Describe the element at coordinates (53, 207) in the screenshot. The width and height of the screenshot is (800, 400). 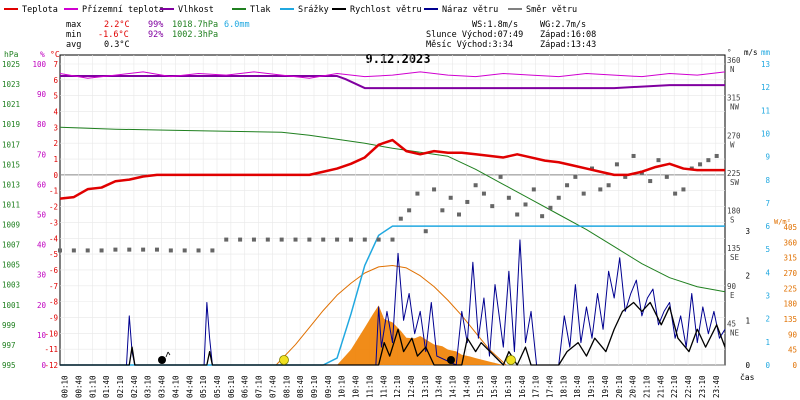
I see `temp-tick-label: -2` at that location.